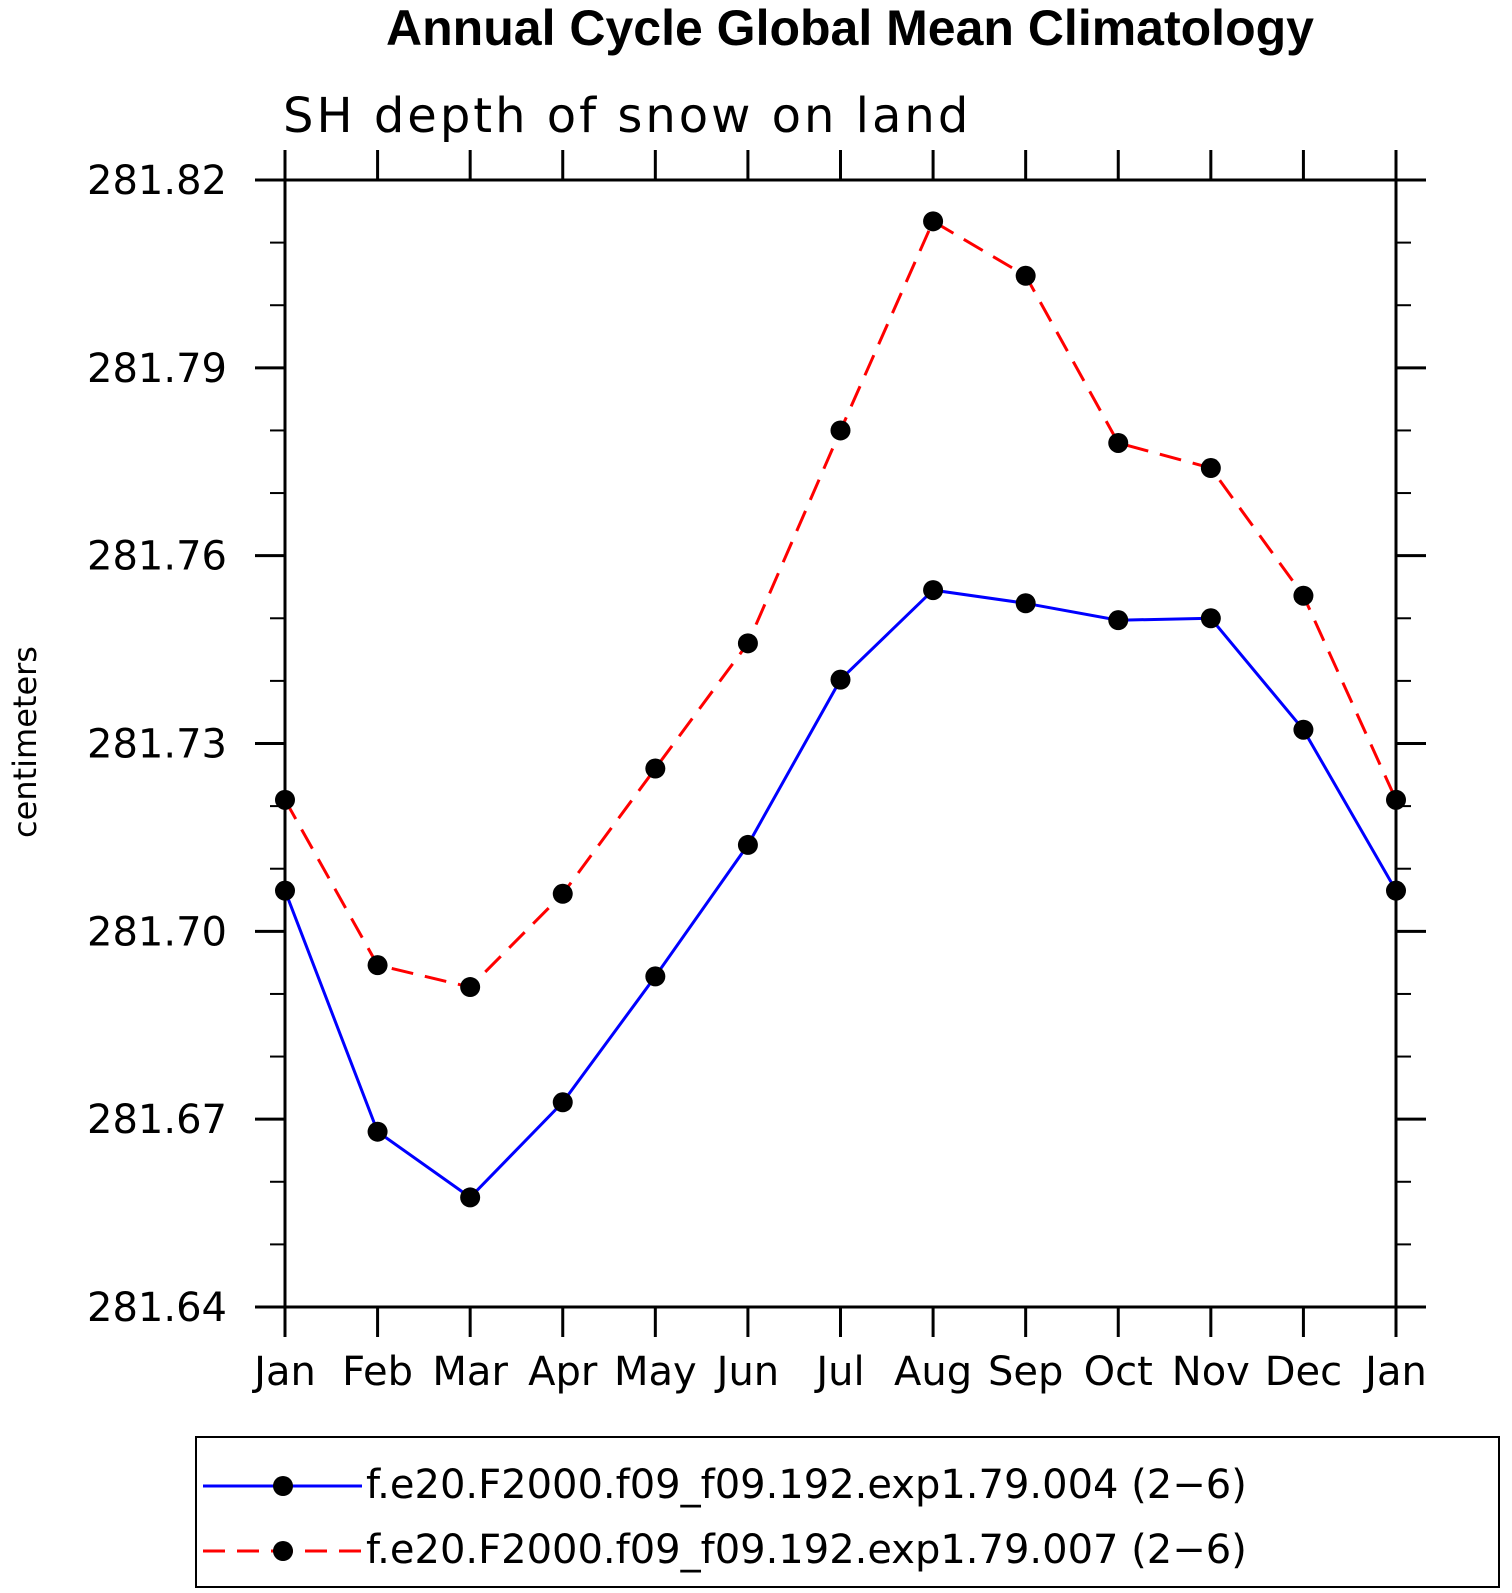 This screenshot has width=1512, height=1593. Describe the element at coordinates (377, 1372) in the screenshot. I see `x-tick-label: Feb` at that location.